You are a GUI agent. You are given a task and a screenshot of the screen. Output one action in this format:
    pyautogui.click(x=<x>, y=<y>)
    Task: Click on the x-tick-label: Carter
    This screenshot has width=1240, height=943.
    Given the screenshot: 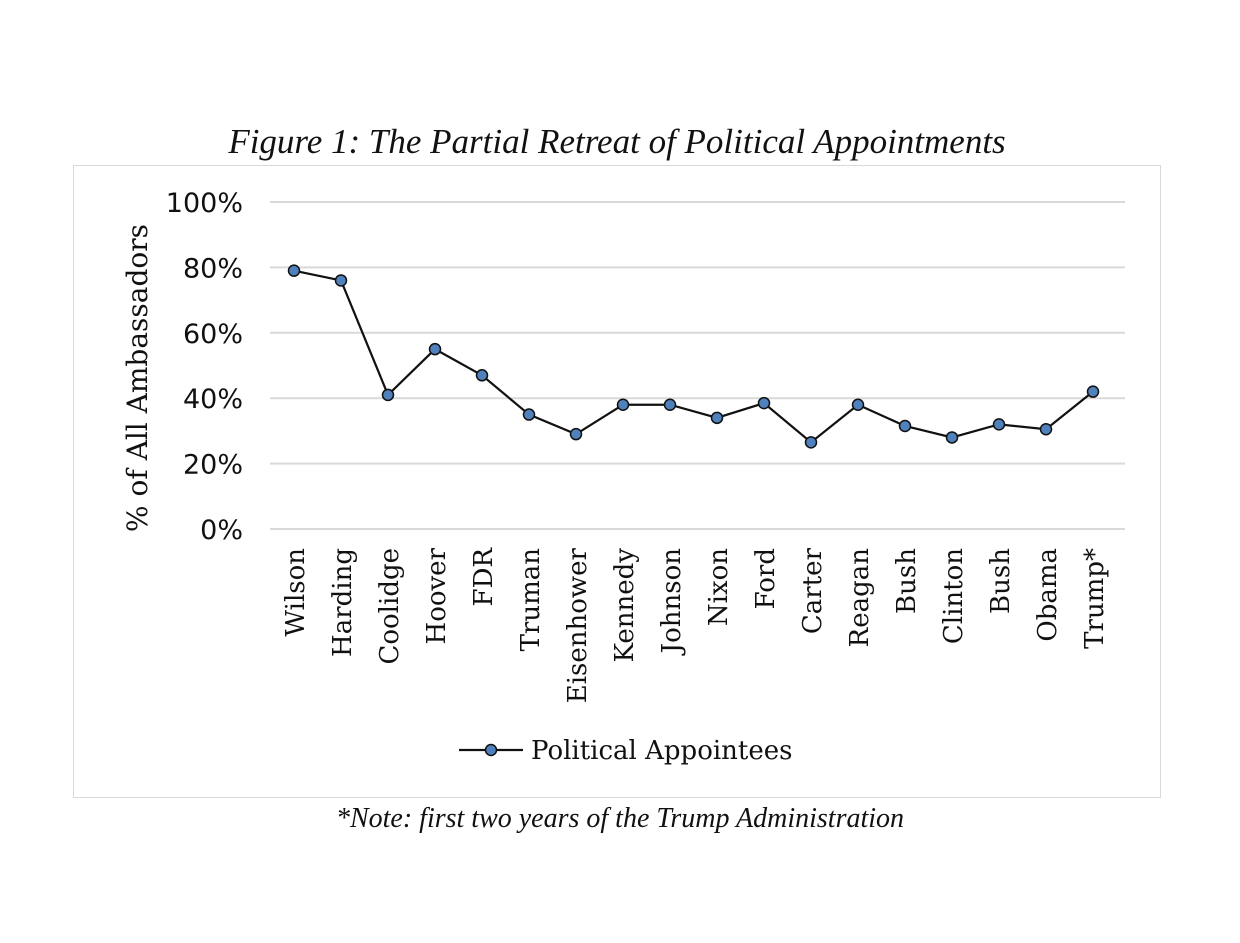 What is the action you would take?
    pyautogui.click(x=813, y=590)
    